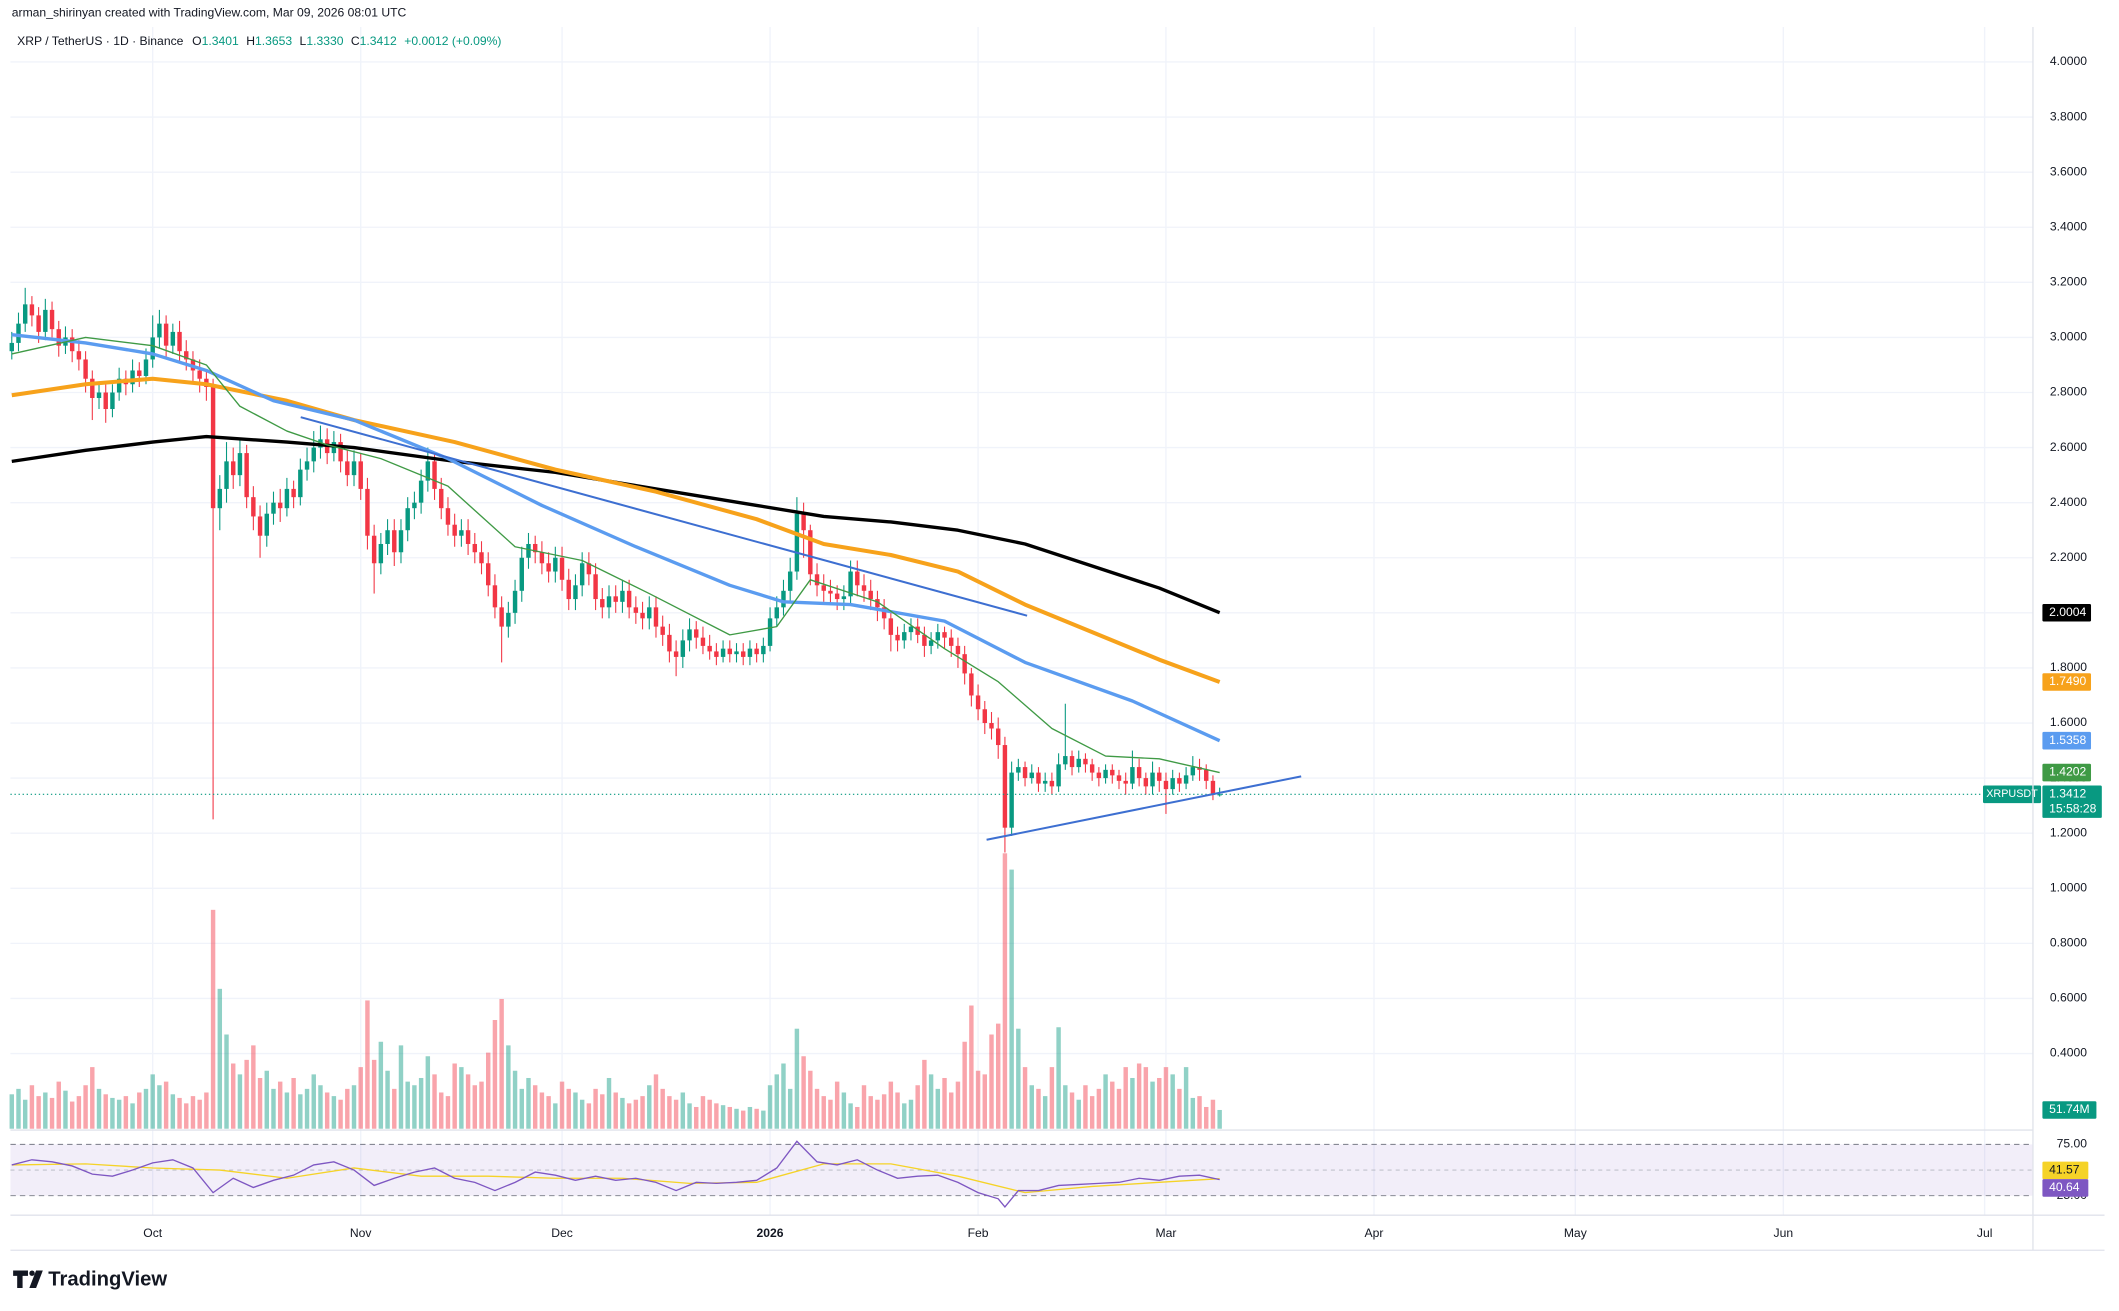 The width and height of the screenshot is (2119, 1311). What do you see at coordinates (250, 41) in the screenshot?
I see `ohlc-key: H` at bounding box center [250, 41].